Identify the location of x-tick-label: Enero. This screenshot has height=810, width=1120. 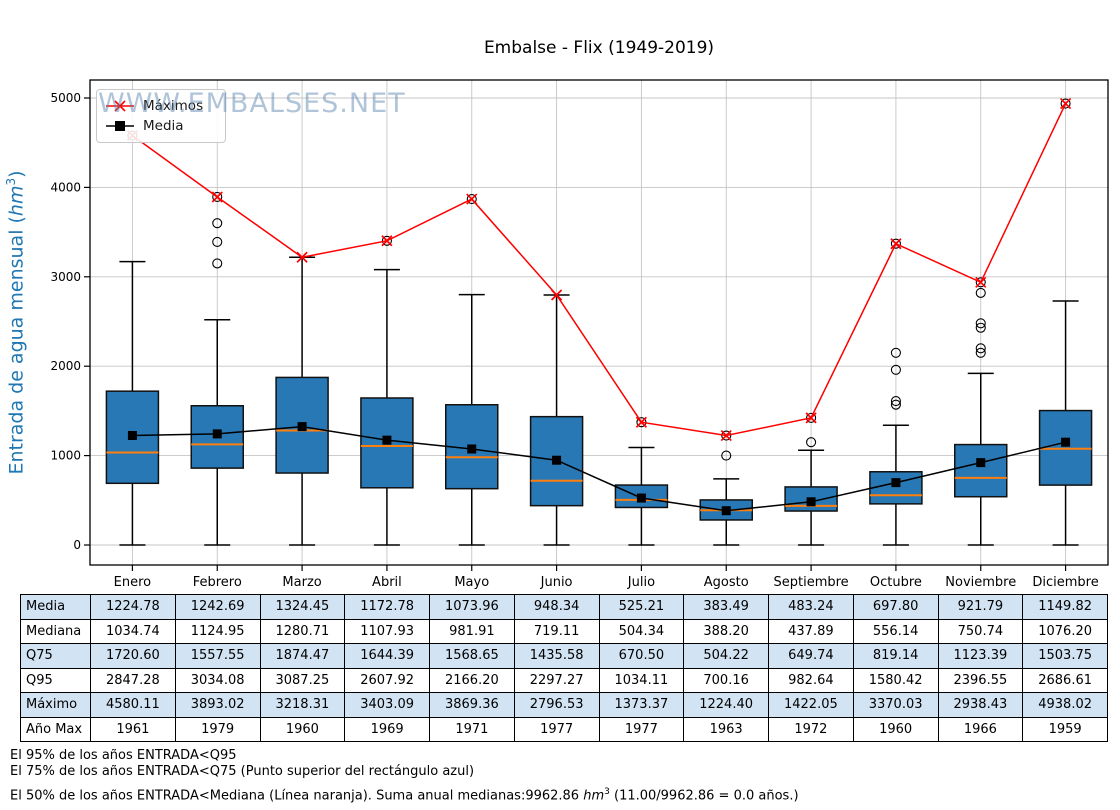
(133, 582).